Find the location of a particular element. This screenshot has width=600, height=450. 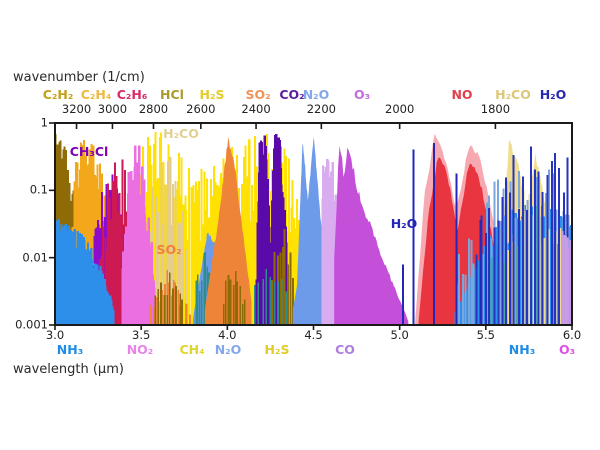

top-axis-title: wavenumber (1/cm) is located at coordinates (79, 77).